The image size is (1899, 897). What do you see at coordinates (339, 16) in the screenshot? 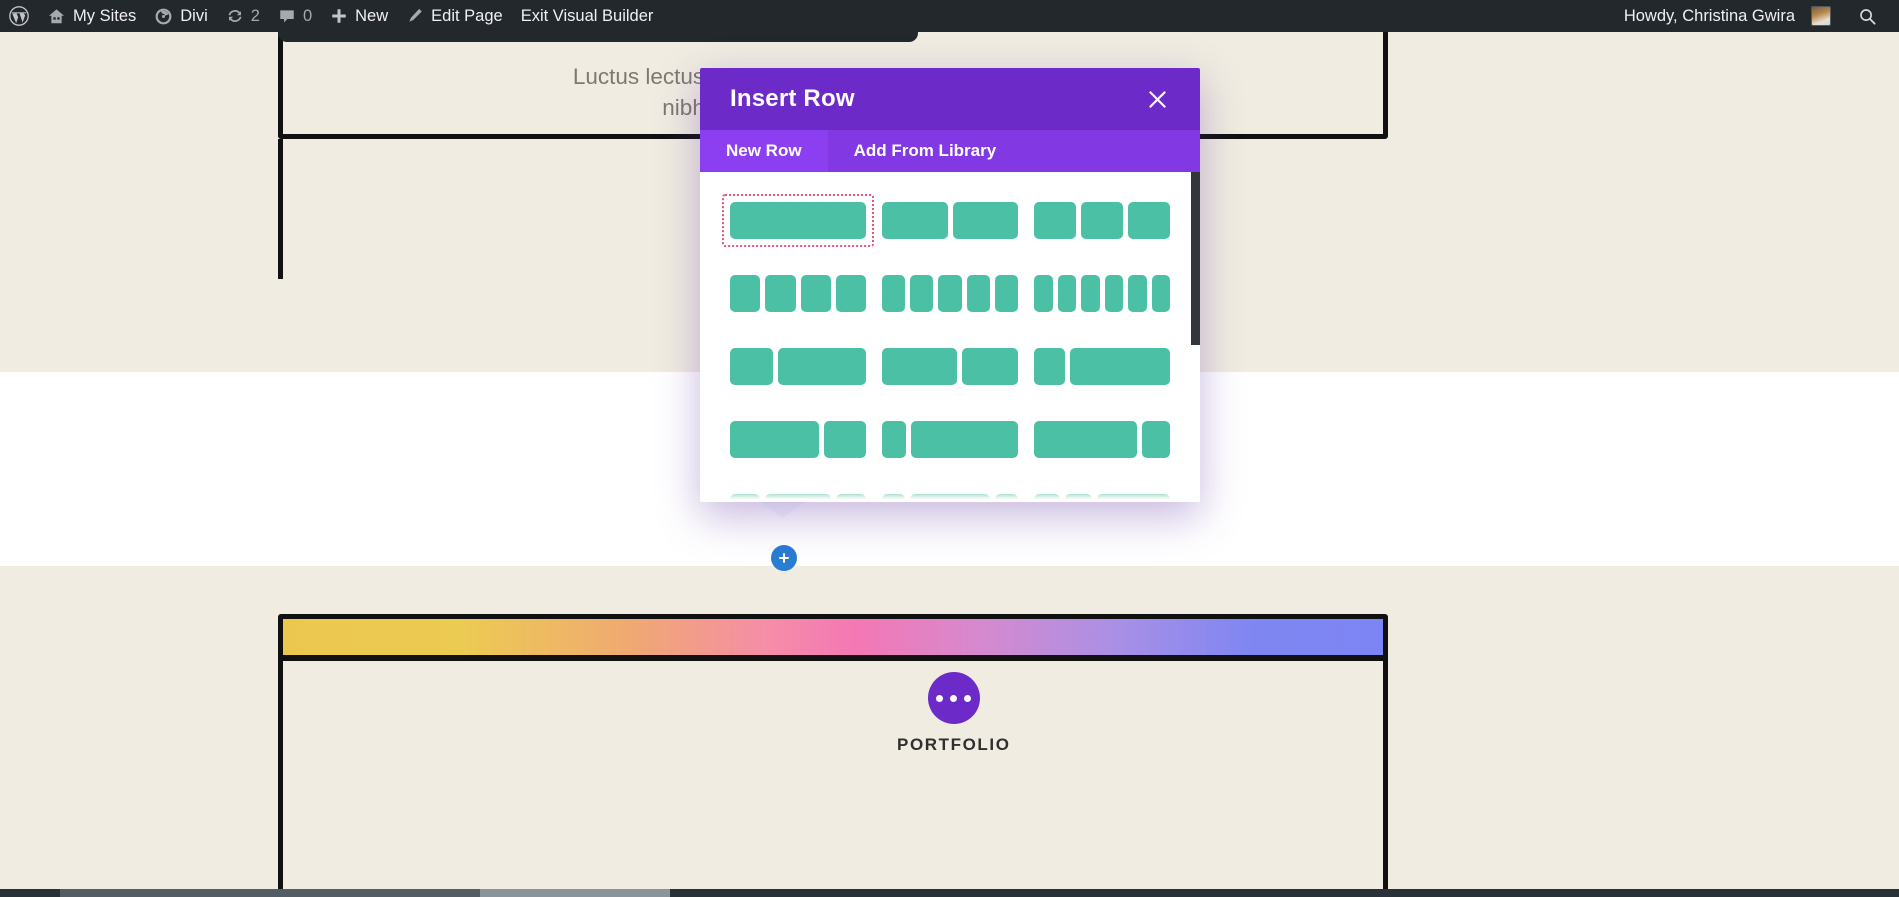
I see `plus-icon` at bounding box center [339, 16].